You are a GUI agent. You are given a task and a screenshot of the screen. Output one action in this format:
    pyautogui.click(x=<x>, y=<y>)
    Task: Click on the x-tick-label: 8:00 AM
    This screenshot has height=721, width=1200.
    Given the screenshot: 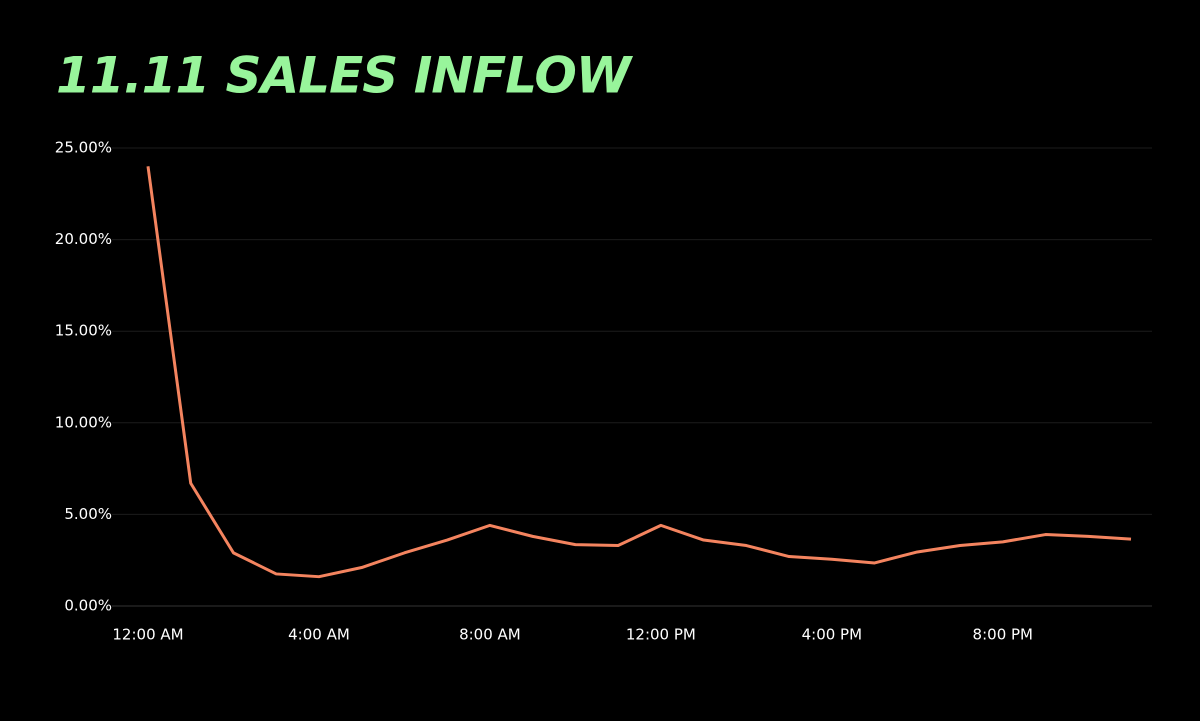 What is the action you would take?
    pyautogui.click(x=490, y=635)
    